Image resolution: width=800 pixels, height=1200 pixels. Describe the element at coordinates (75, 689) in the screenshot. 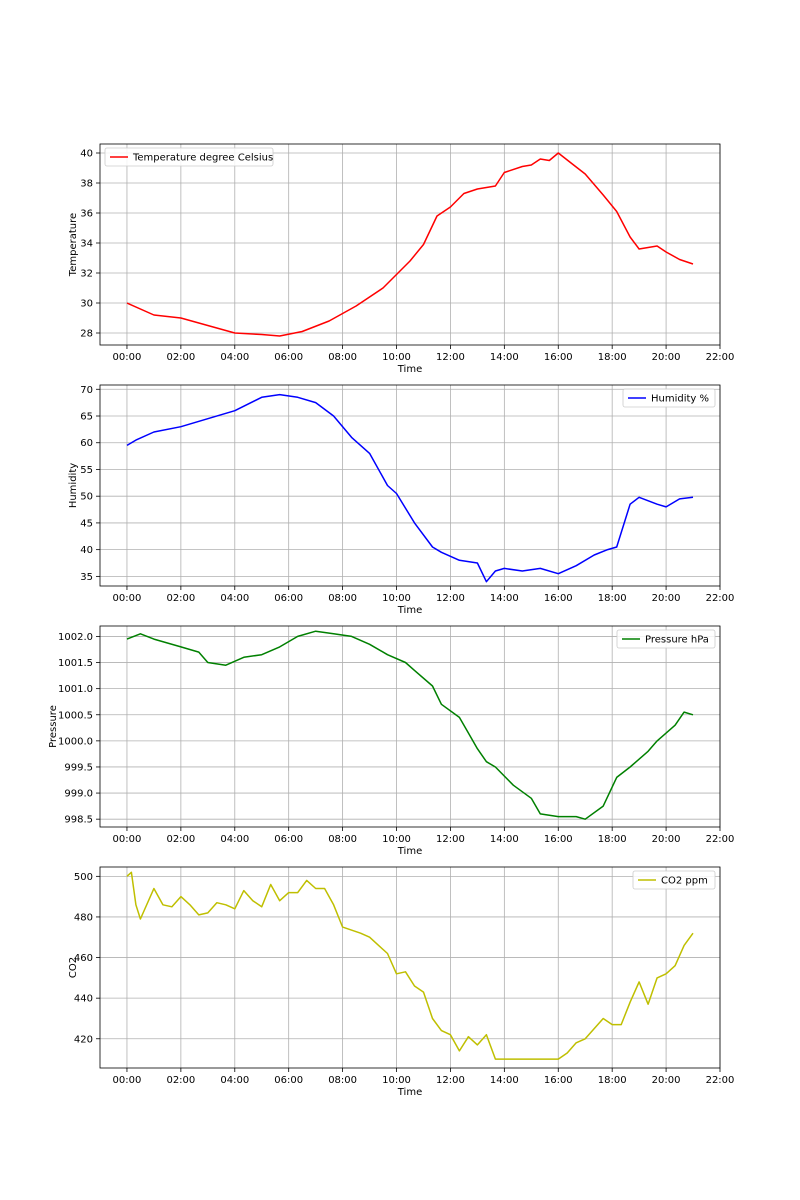

I see `y-tick-label: 1001.0` at that location.